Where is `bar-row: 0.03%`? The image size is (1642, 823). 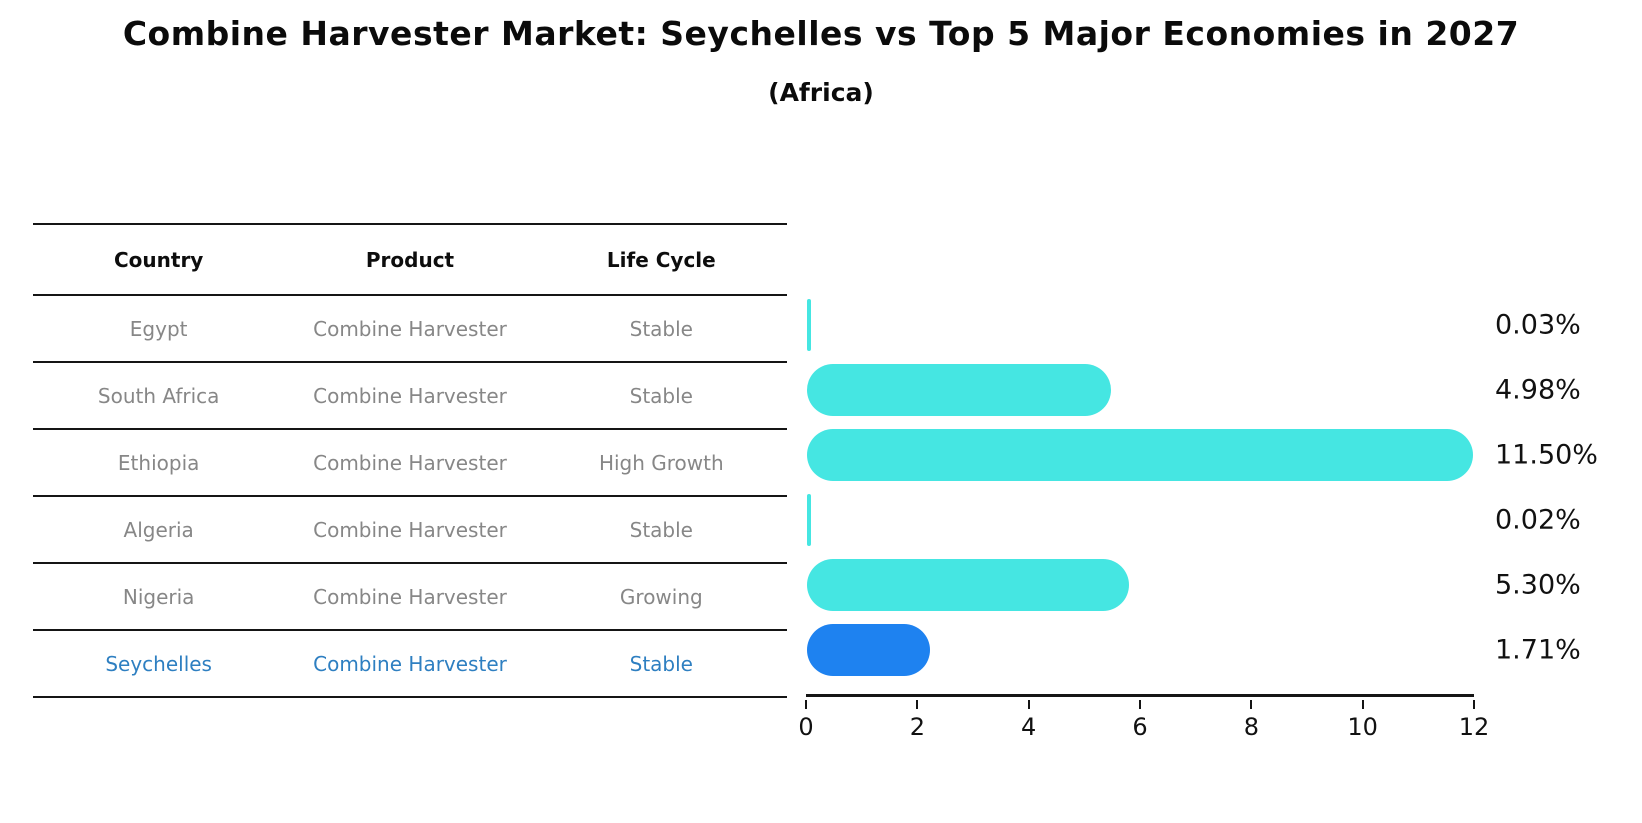 bar-row: 0.03% is located at coordinates (1222, 324).